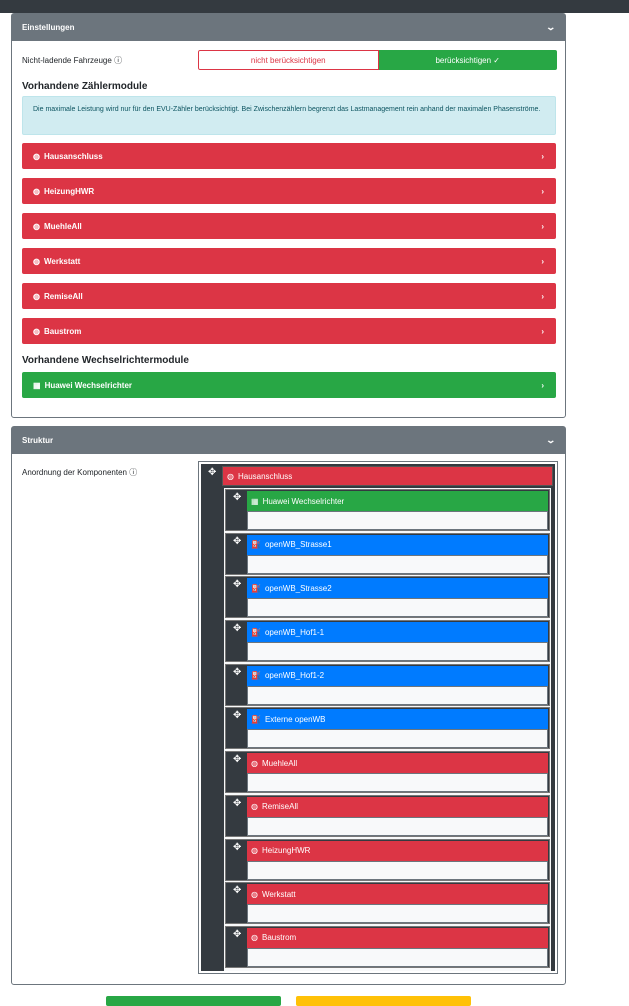 This screenshot has height=1006, width=629. What do you see at coordinates (289, 261) in the screenshot?
I see `meter-module: ◍ Werkstatt ›` at bounding box center [289, 261].